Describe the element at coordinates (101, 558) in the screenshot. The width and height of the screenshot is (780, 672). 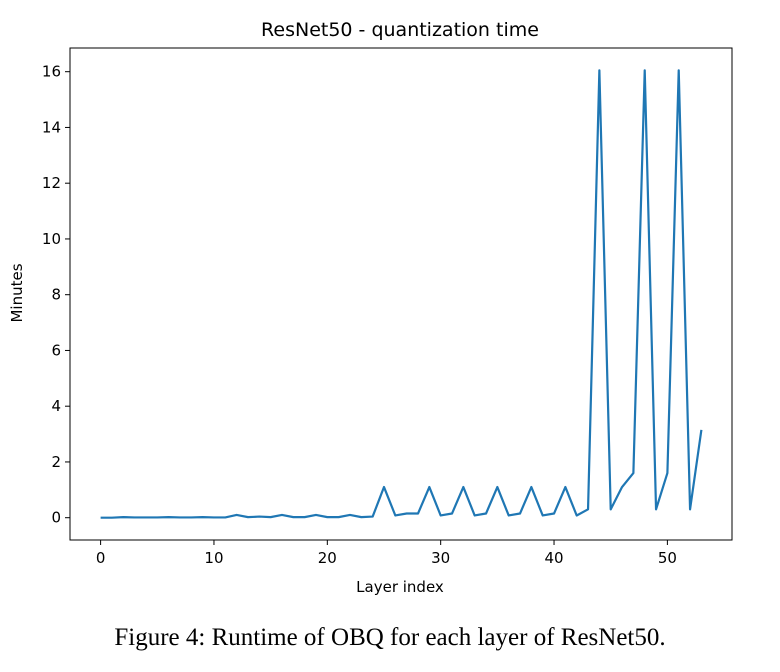
I see `x-tick-label: 0` at that location.